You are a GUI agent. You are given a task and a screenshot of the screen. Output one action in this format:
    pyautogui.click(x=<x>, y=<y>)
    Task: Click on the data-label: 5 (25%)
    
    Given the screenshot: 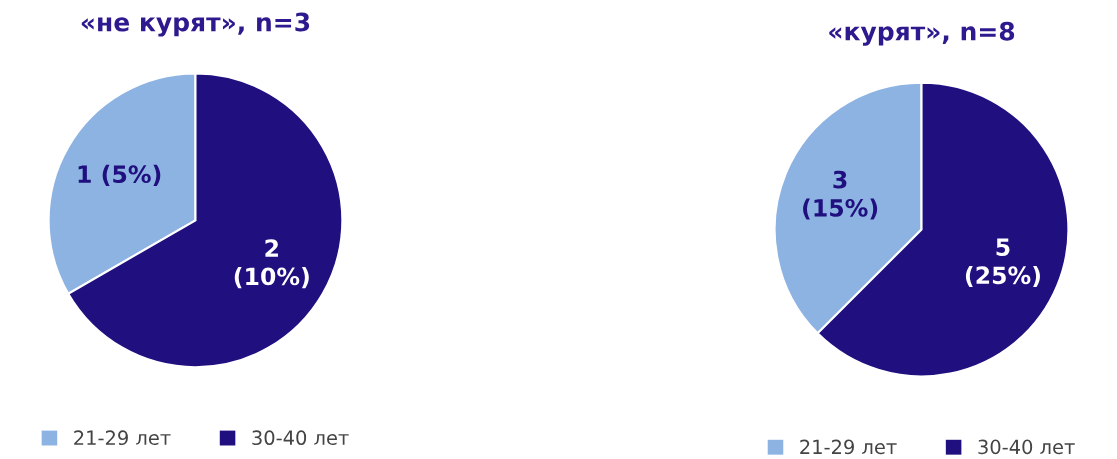 What is the action you would take?
    pyautogui.click(x=1002, y=262)
    